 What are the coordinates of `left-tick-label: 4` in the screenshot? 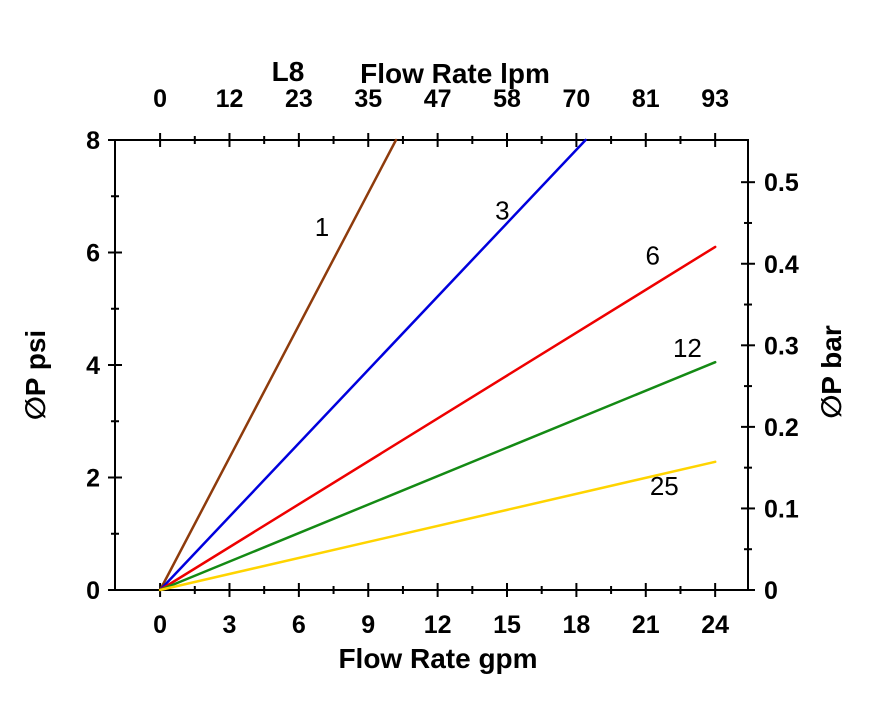 It's located at (93, 366).